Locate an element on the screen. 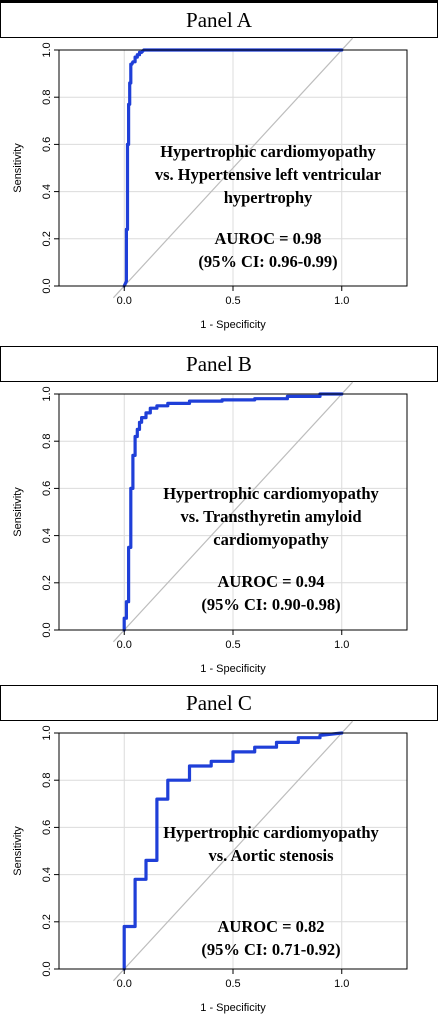 The image size is (440, 1028). panel-b-header: Panel B is located at coordinates (219, 364).